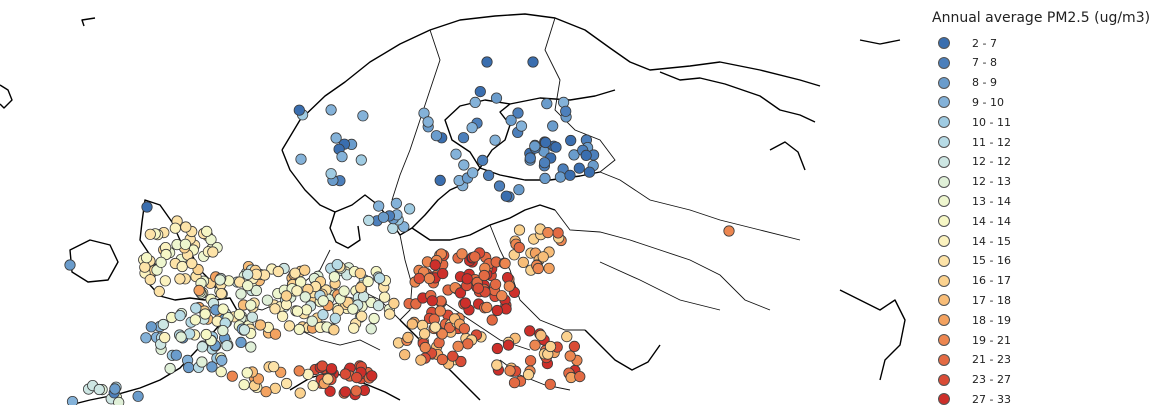 This screenshot has height=408, width=1170. Describe the element at coordinates (991, 261) in the screenshot. I see `legend-item-label: 15 - 16` at that location.